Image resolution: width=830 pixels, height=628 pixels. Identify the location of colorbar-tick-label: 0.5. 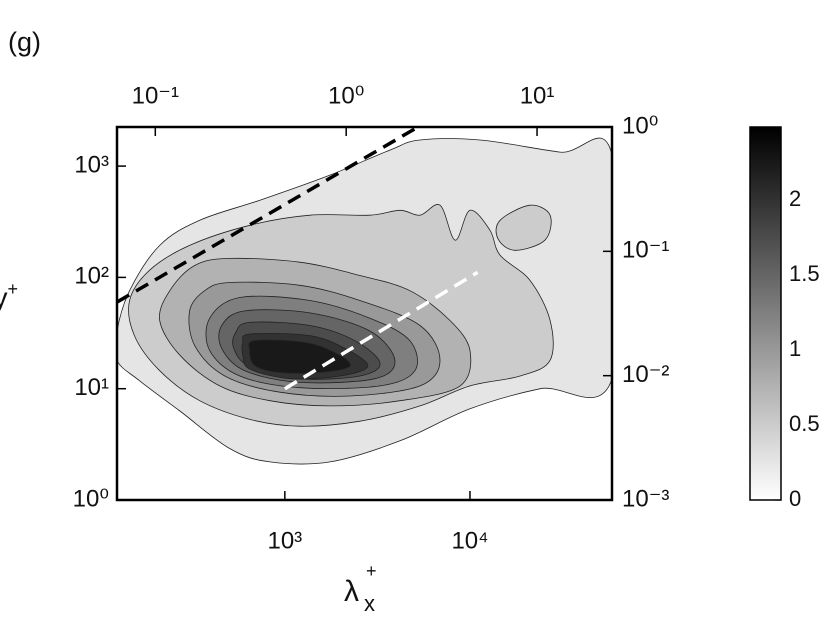
(804, 423).